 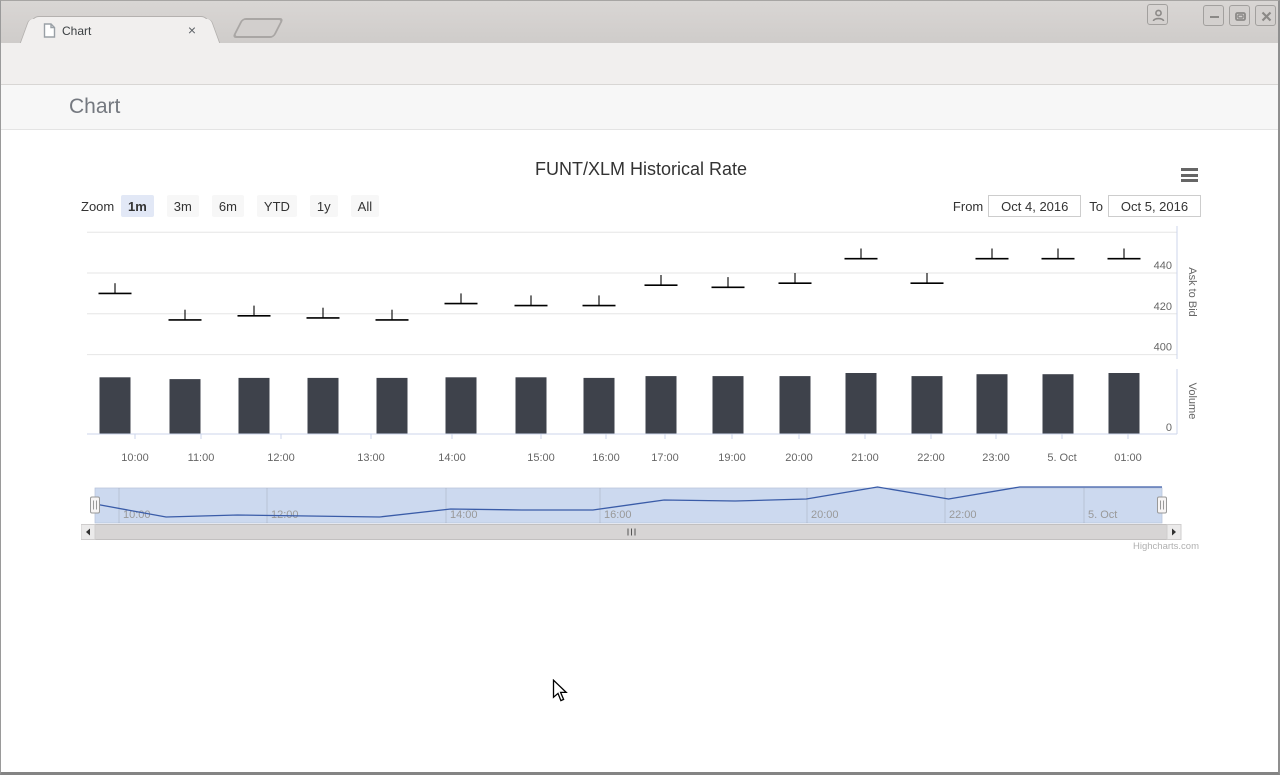 I want to click on chart-scrollbar, so click(x=631, y=532).